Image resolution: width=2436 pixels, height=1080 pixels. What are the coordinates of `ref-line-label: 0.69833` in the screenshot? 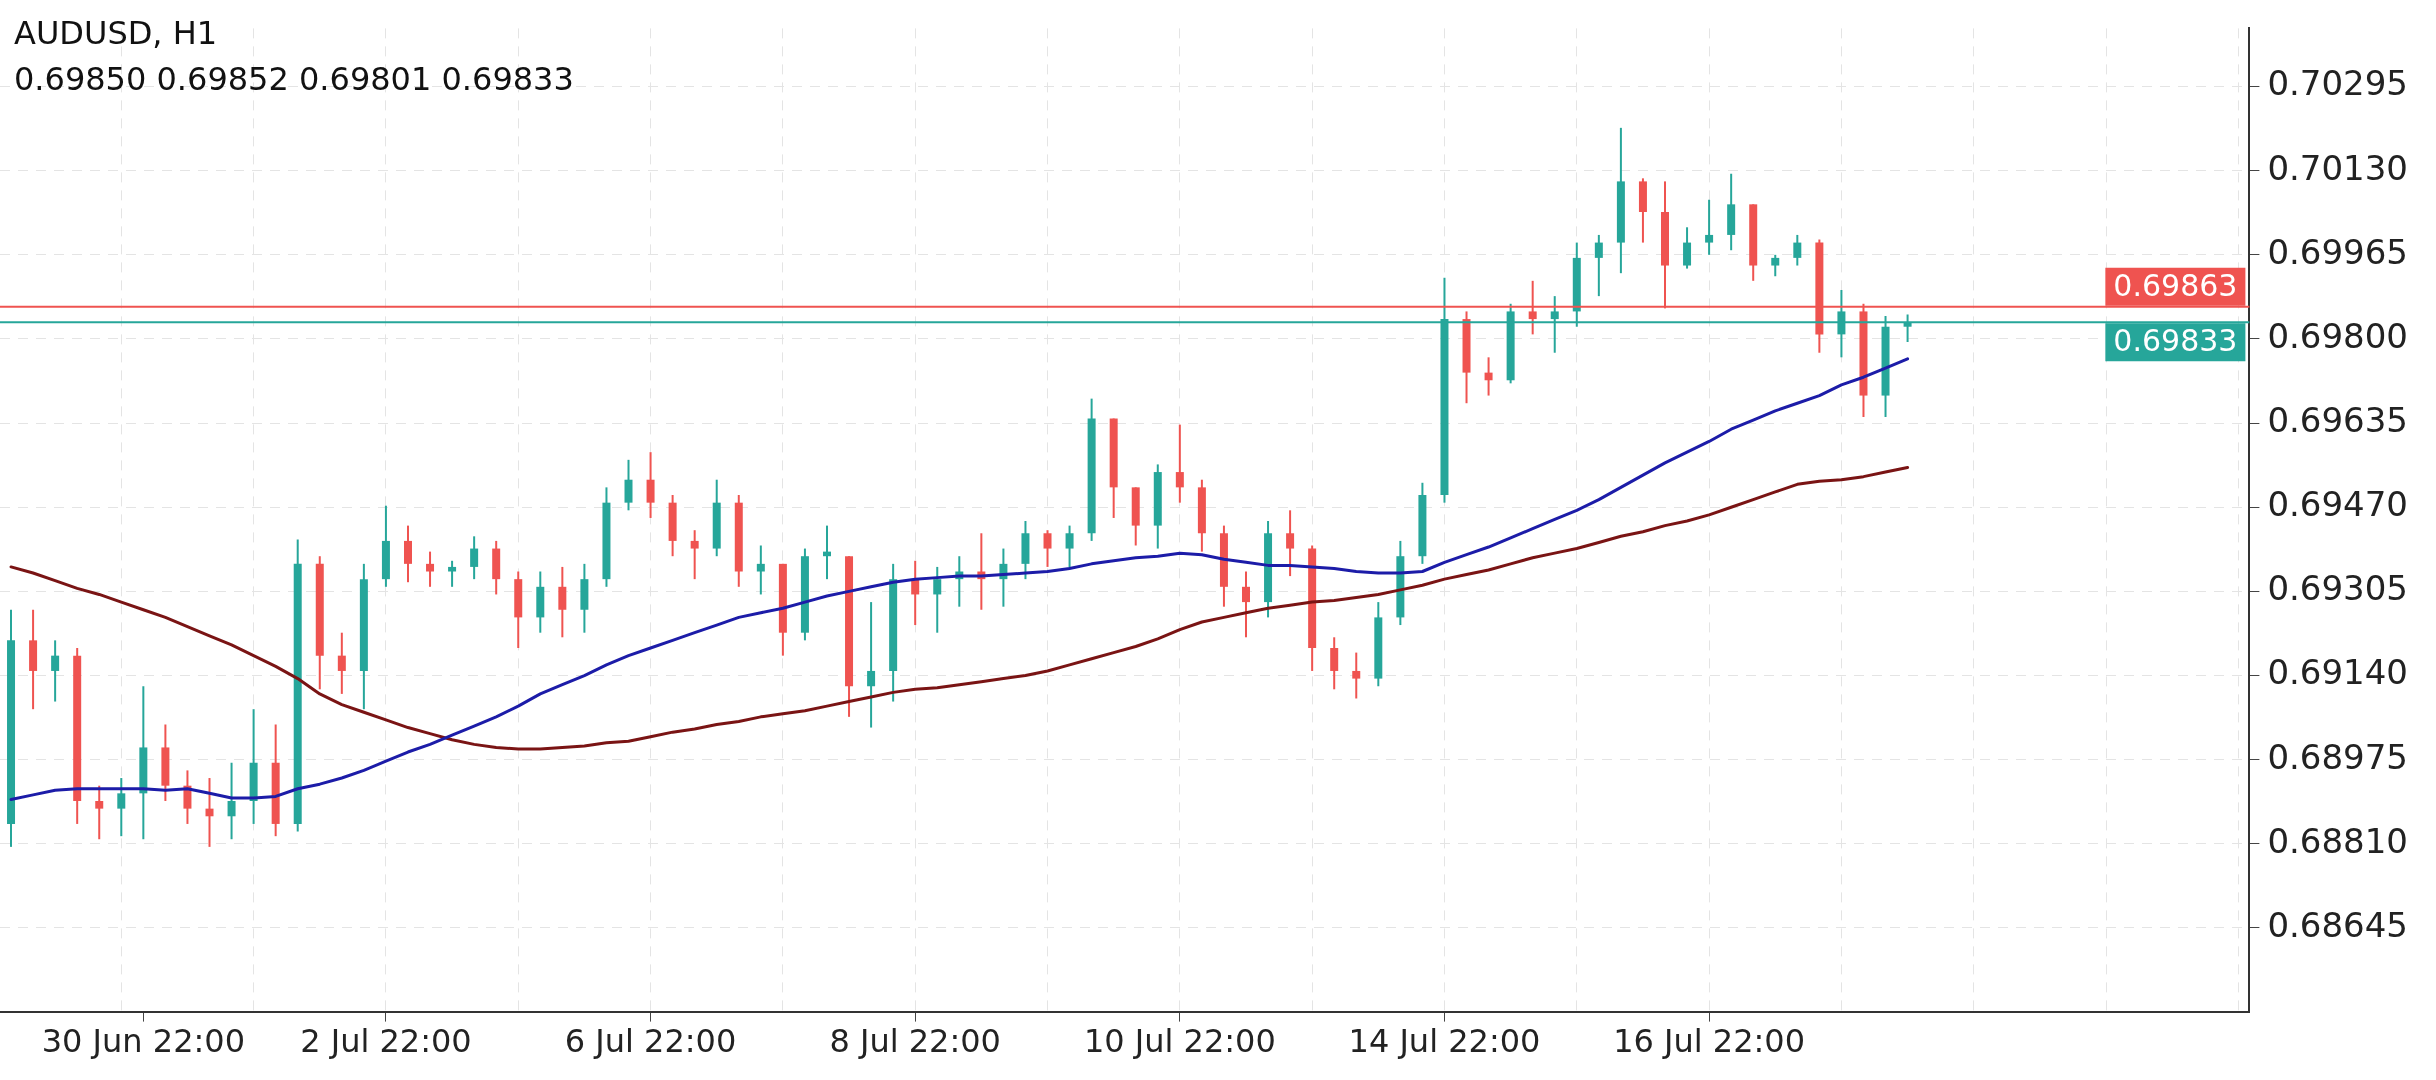 It's located at (2175, 340).